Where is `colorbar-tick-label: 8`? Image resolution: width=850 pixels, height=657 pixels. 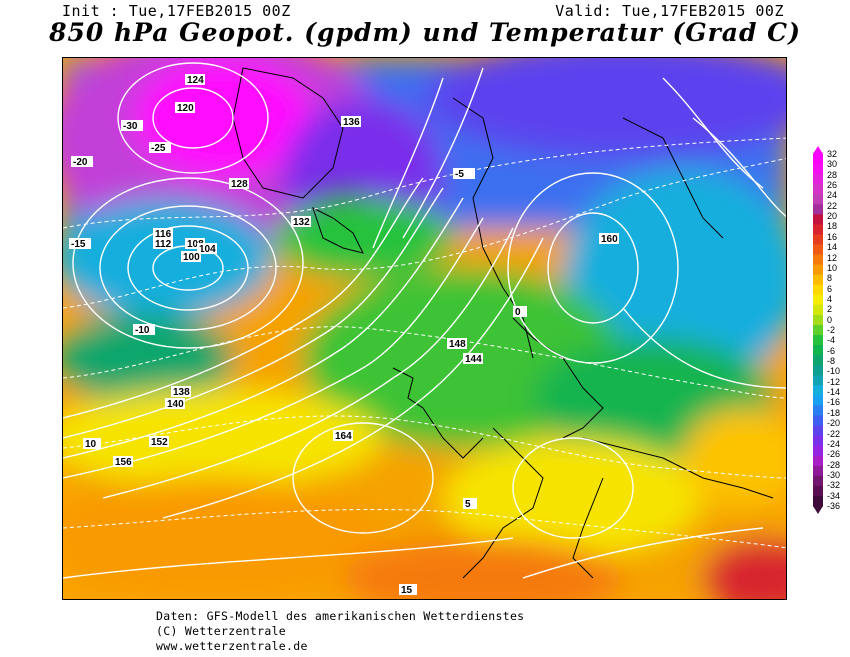
colorbar-tick-label: 8 is located at coordinates (830, 278).